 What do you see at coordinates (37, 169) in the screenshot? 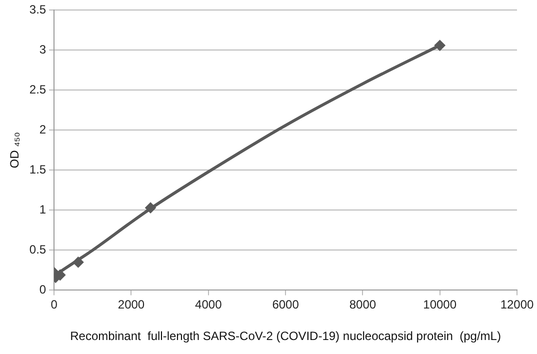
I see `y-tick-label: 1.5` at bounding box center [37, 169].